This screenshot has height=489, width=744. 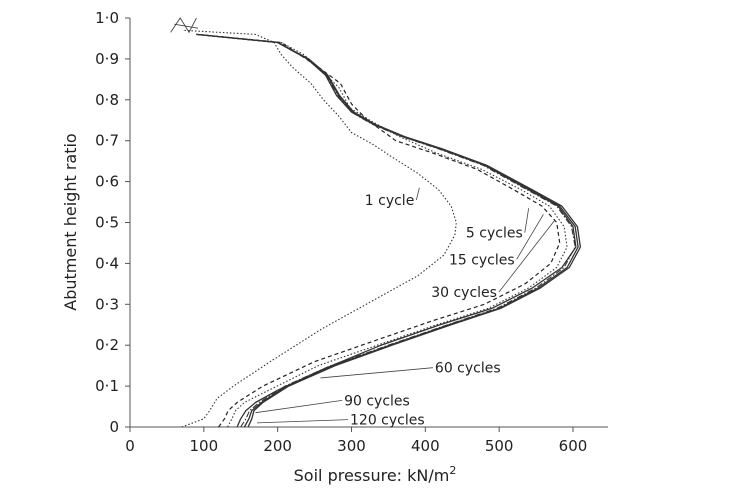 I want to click on annotation-label: 30 cycles, so click(x=464, y=293).